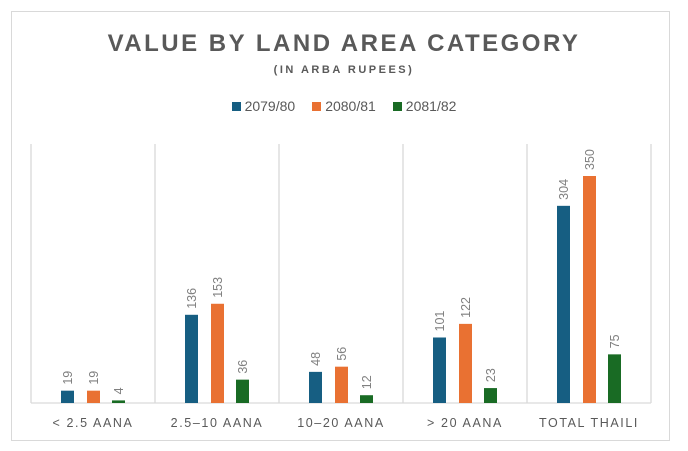 This screenshot has height=451, width=688. I want to click on legend-label: 2080/81, so click(350, 106).